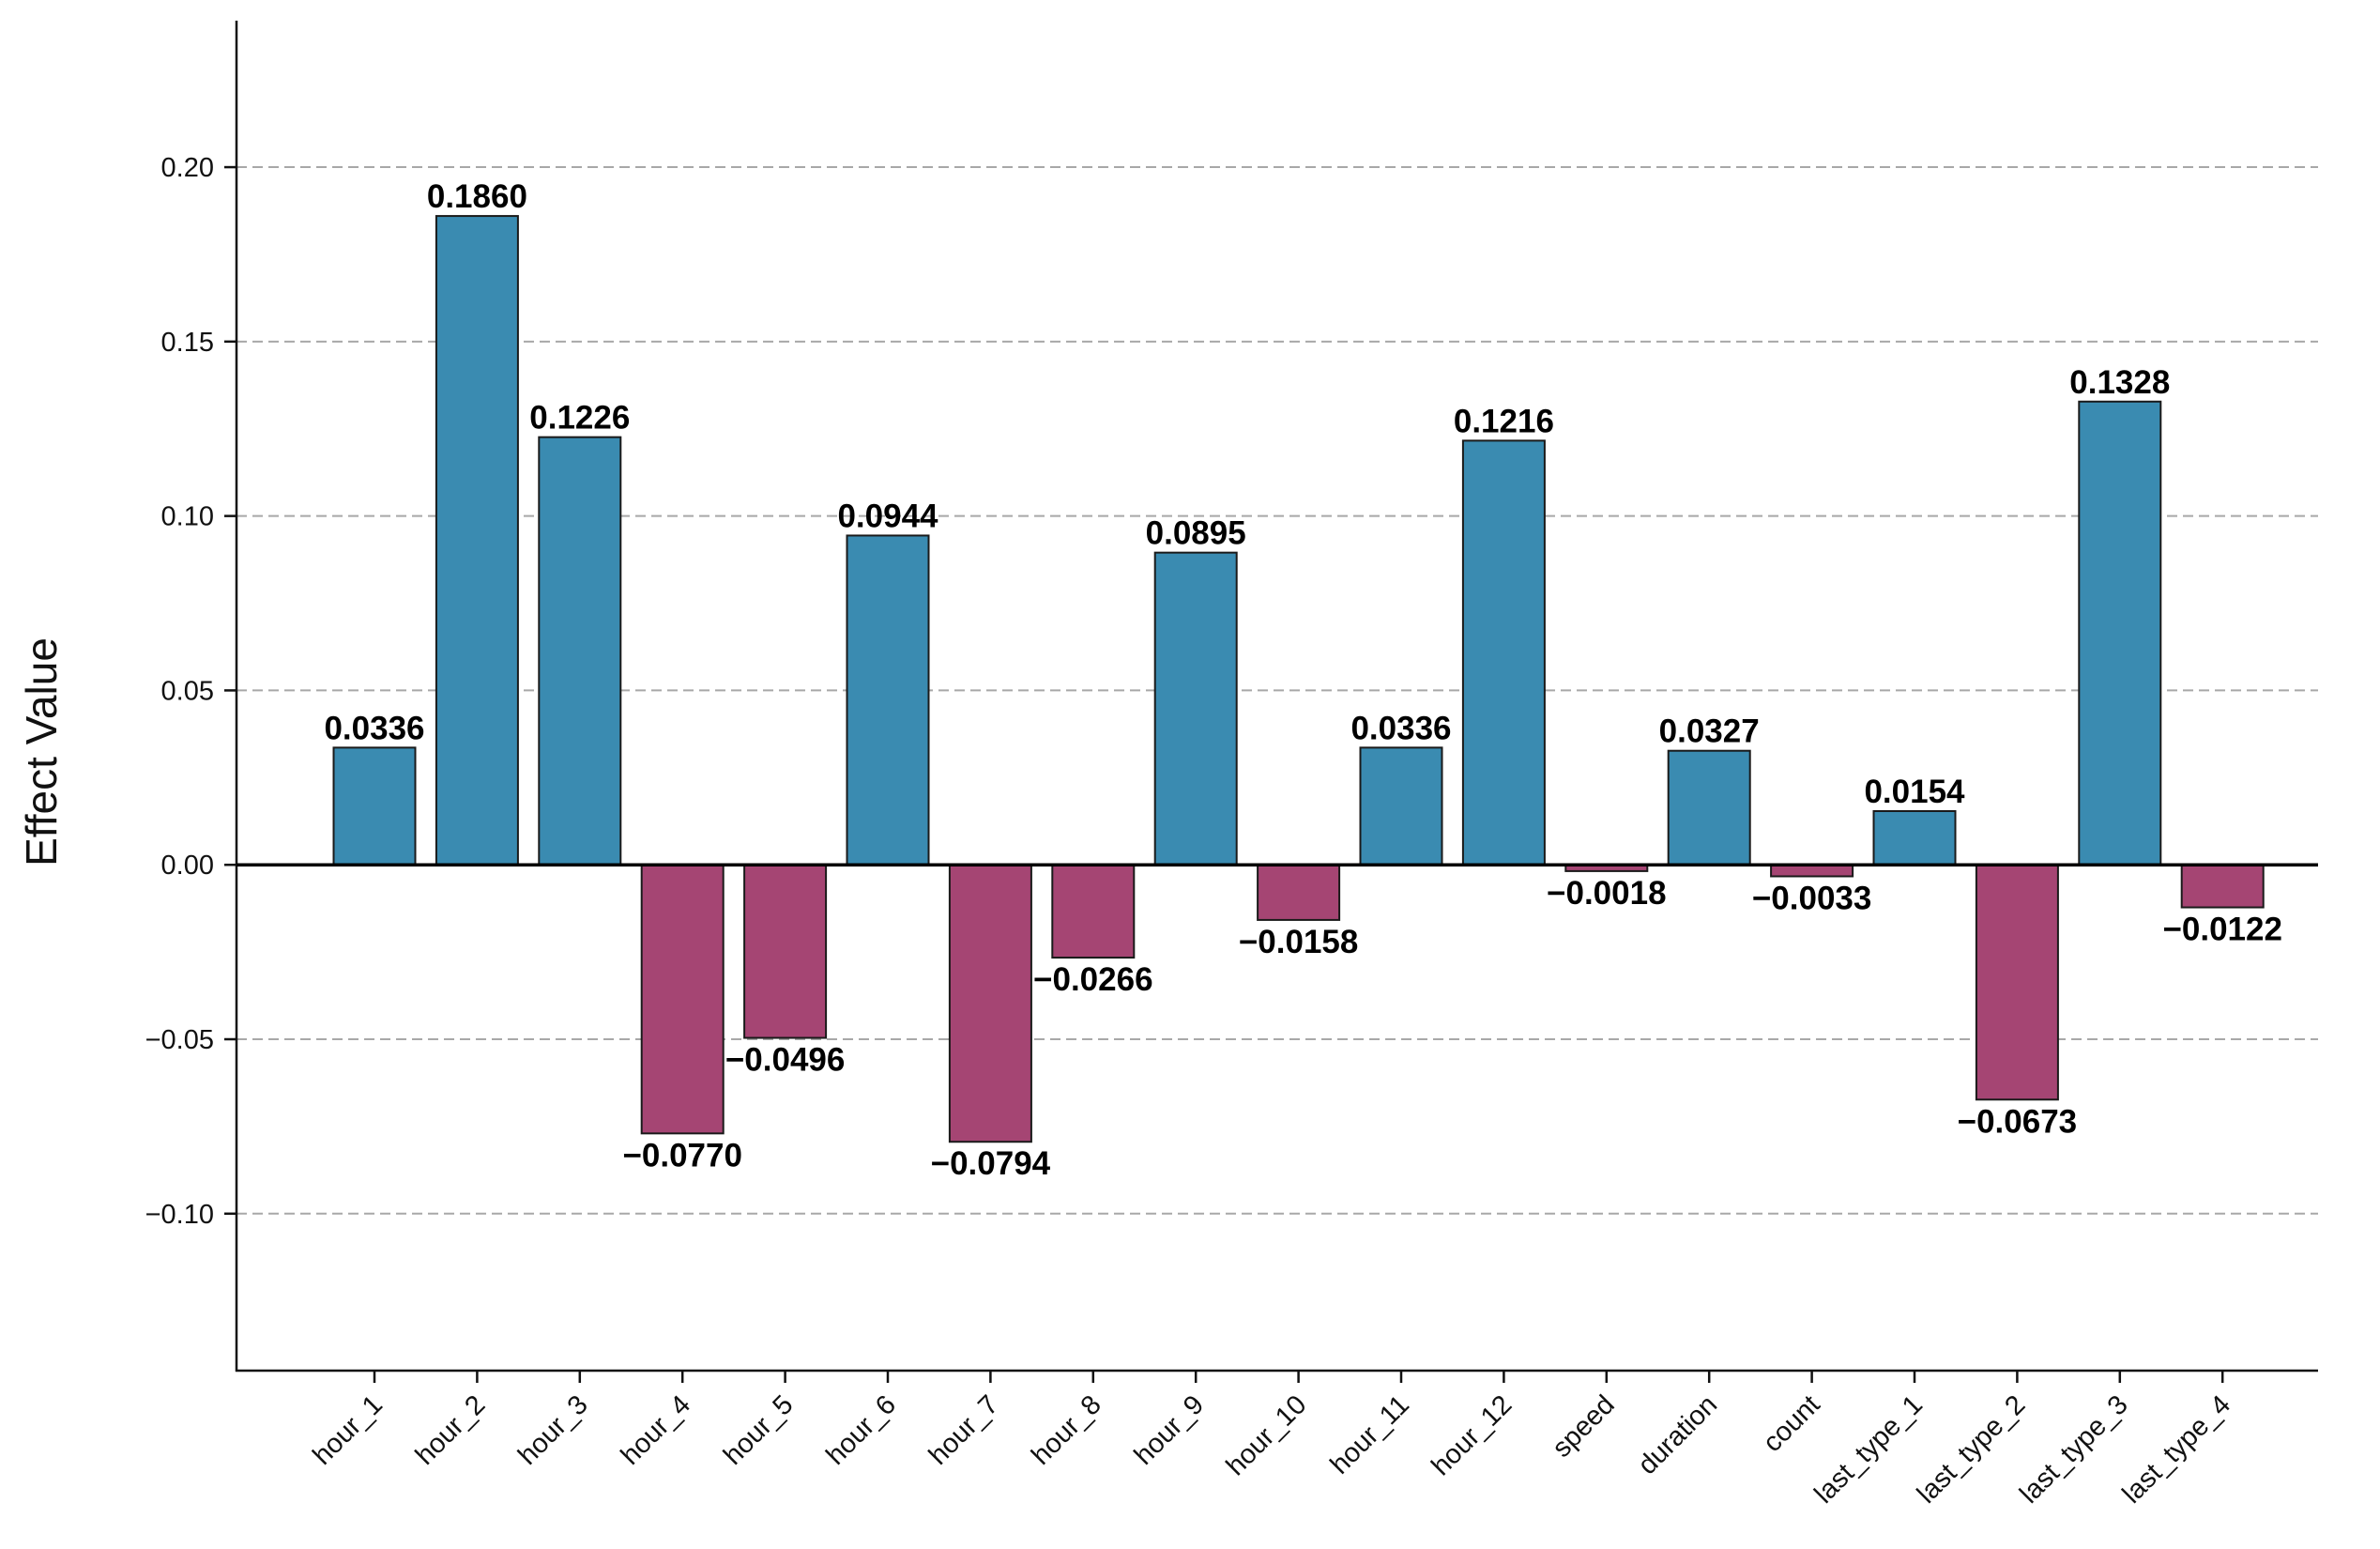  What do you see at coordinates (1607, 893) in the screenshot?
I see `value-label: −0.0018` at bounding box center [1607, 893].